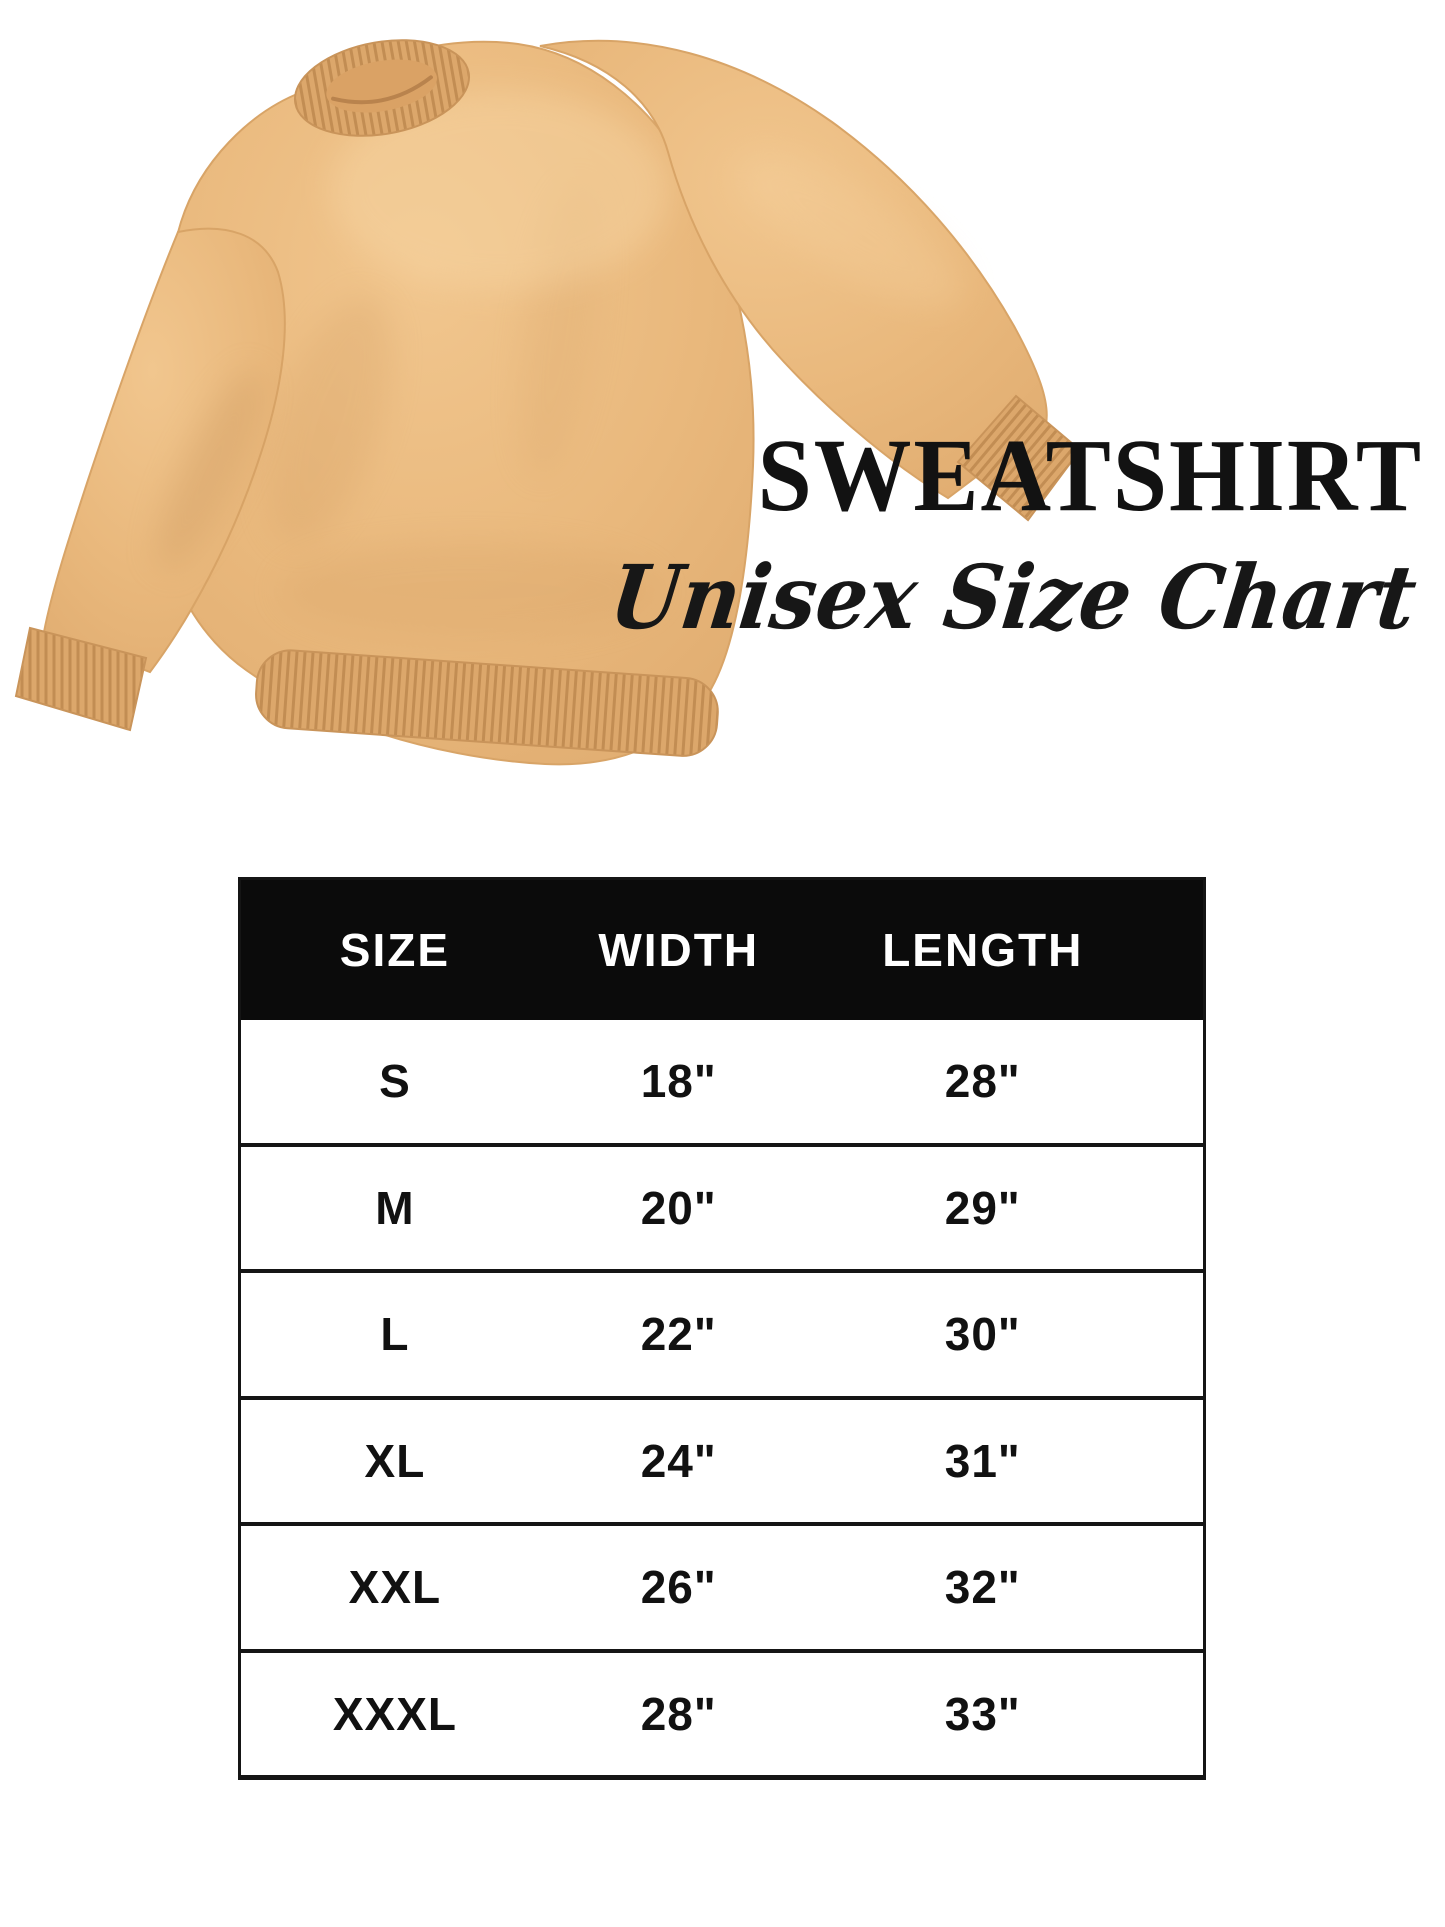 The image size is (1445, 1927). Describe the element at coordinates (722, 1081) in the screenshot. I see `table-row: S 18" 28"` at that location.